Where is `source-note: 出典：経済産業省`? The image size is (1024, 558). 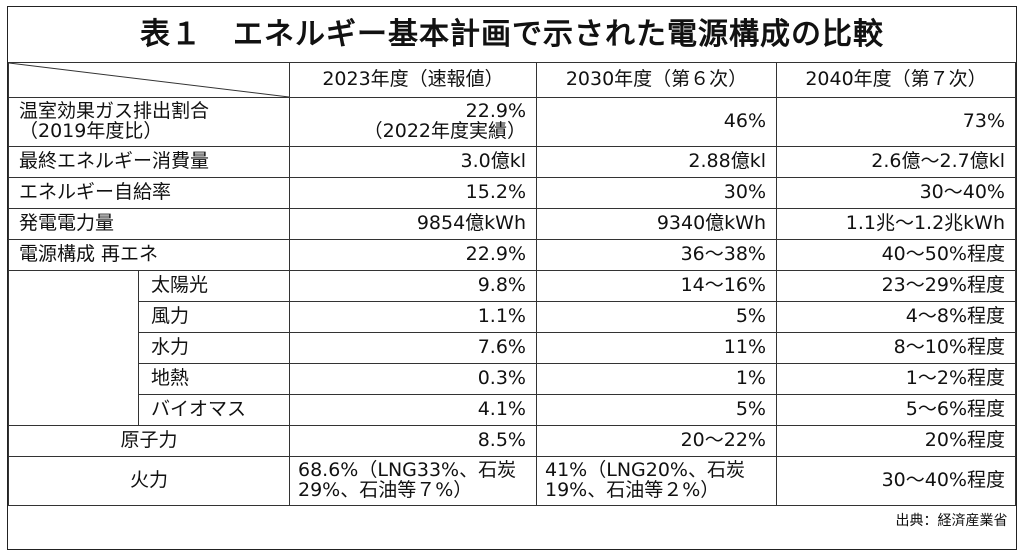
source-note: 出典：経済産業省 is located at coordinates (951, 520).